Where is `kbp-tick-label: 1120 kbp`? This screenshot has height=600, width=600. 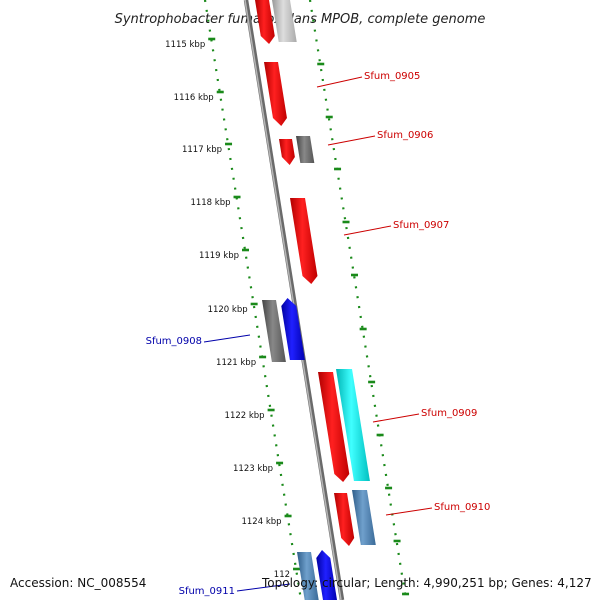 kbp-tick-label: 1120 kbp is located at coordinates (228, 310).